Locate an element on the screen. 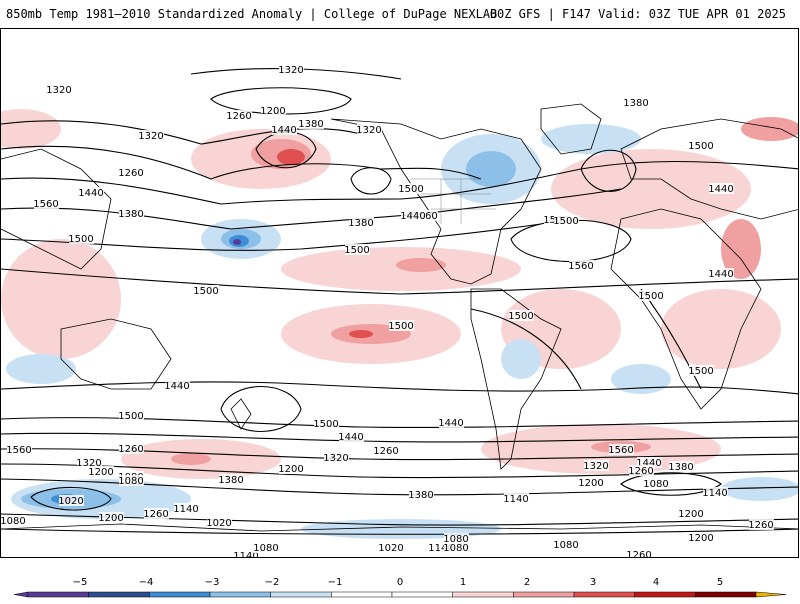 The image size is (800, 604). colorbar-tick-label: 0 is located at coordinates (400, 582).